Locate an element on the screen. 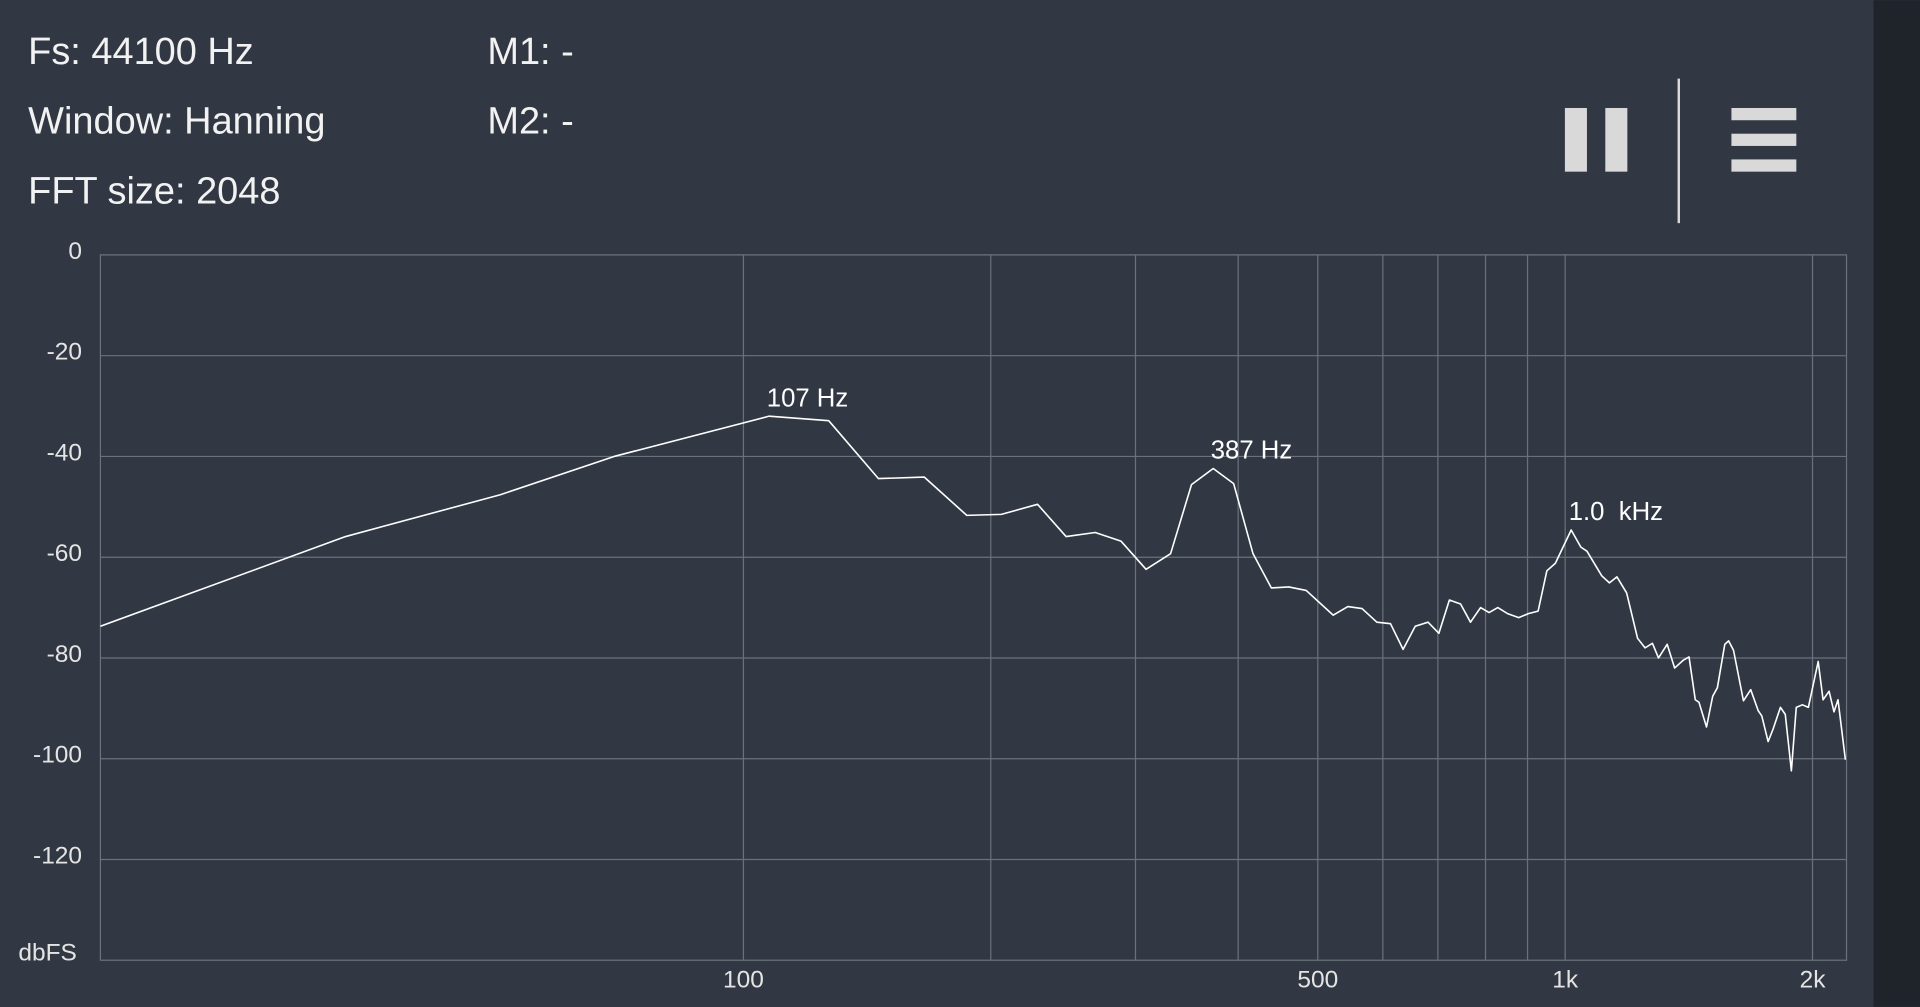  menu-button is located at coordinates (1763, 141).